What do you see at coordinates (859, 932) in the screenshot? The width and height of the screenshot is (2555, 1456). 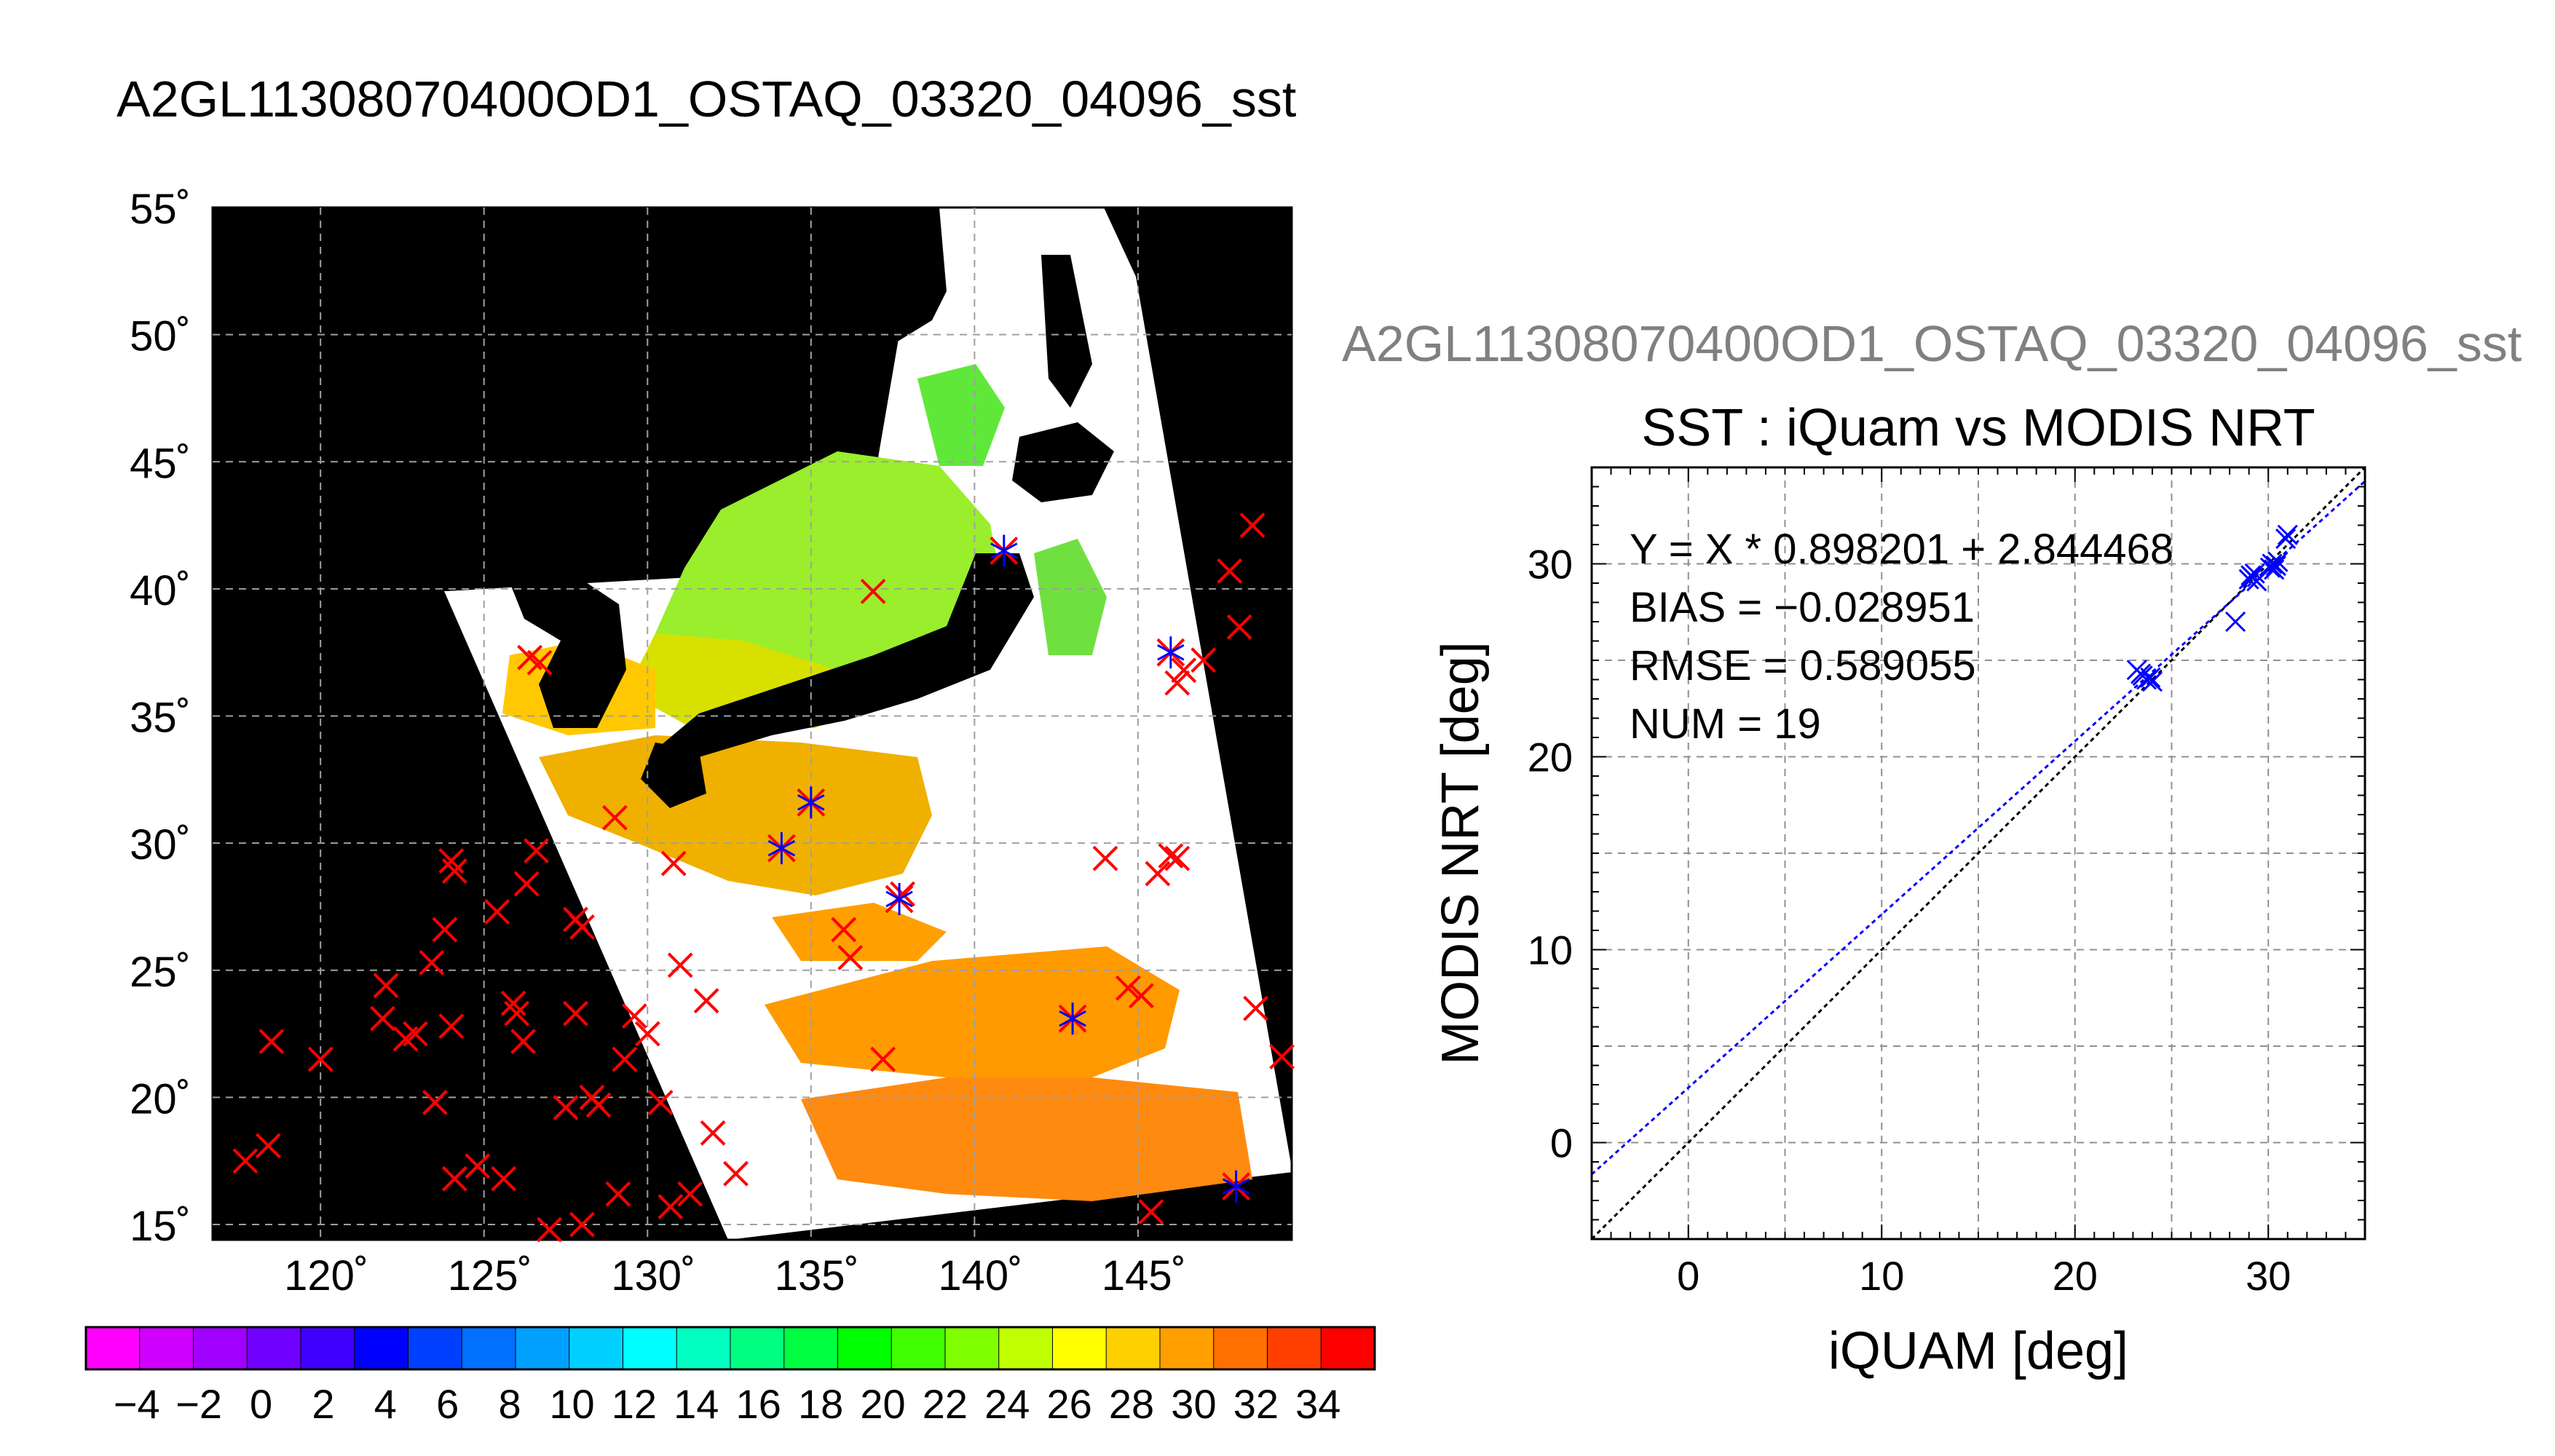 I see `sst-patch-central` at bounding box center [859, 932].